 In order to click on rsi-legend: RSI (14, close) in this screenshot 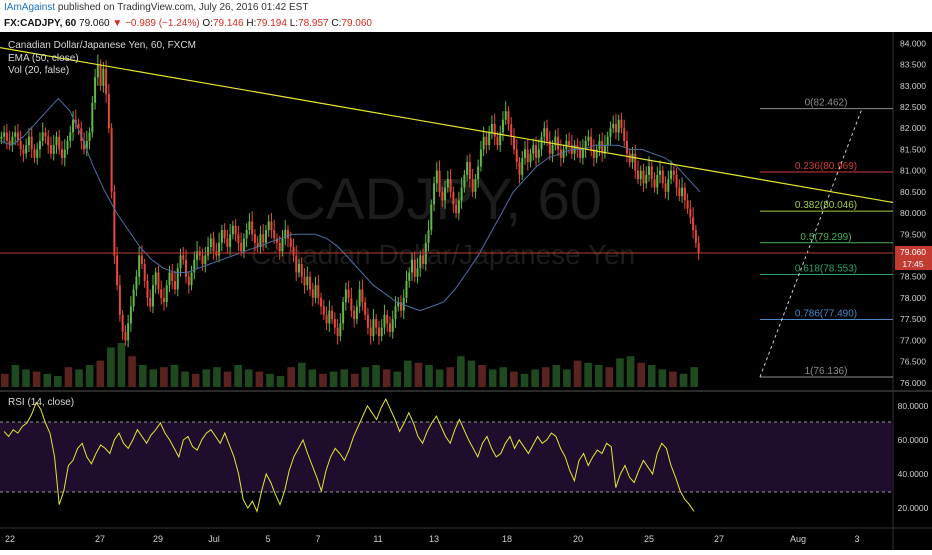, I will do `click(41, 402)`.